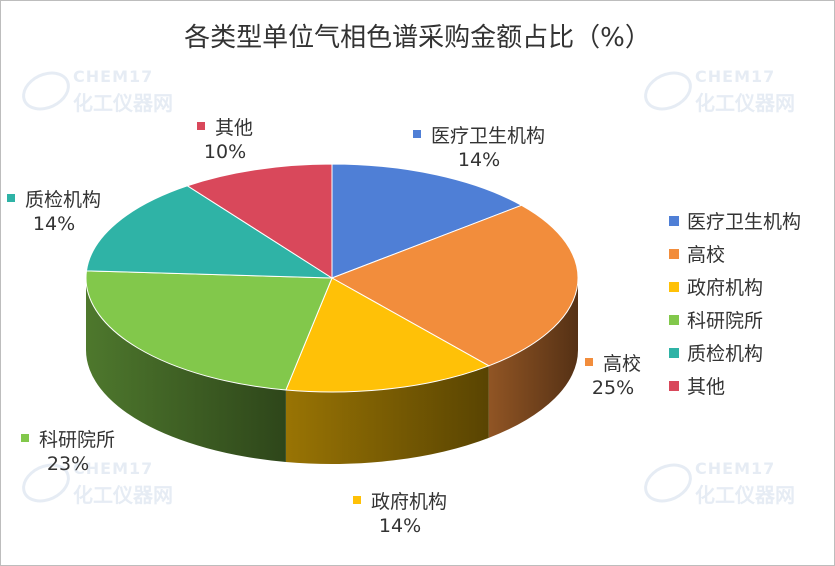 The image size is (835, 566). Describe the element at coordinates (735, 388) in the screenshot. I see `legend-item-其他: 其他` at that location.